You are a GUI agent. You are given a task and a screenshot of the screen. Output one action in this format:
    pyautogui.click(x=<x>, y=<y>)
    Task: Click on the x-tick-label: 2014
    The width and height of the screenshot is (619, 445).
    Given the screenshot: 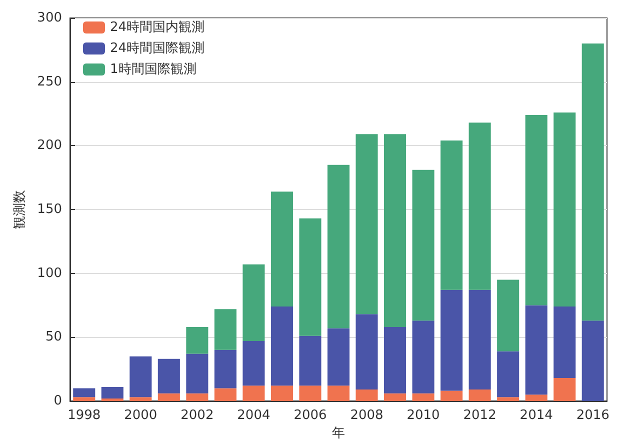 What is the action you would take?
    pyautogui.click(x=536, y=415)
    